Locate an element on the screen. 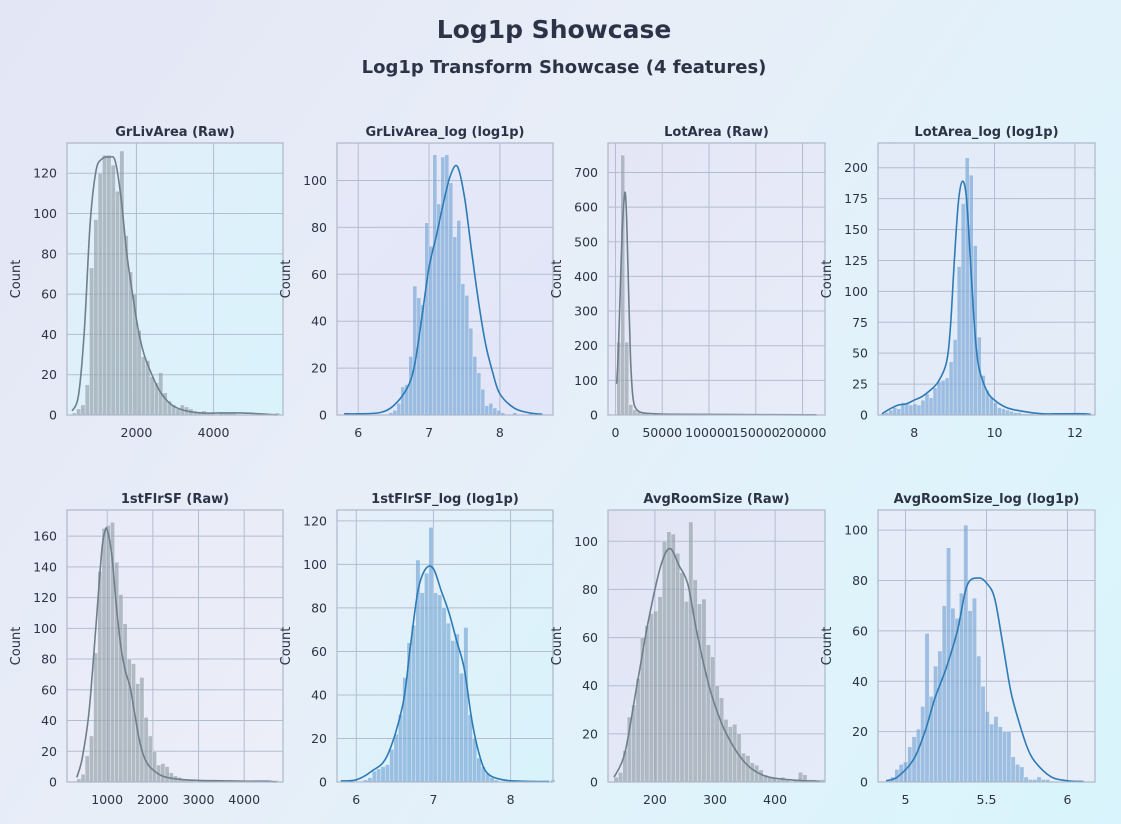 Image resolution: width=1121 pixels, height=824 pixels. x-tick-label: 10 is located at coordinates (995, 432).